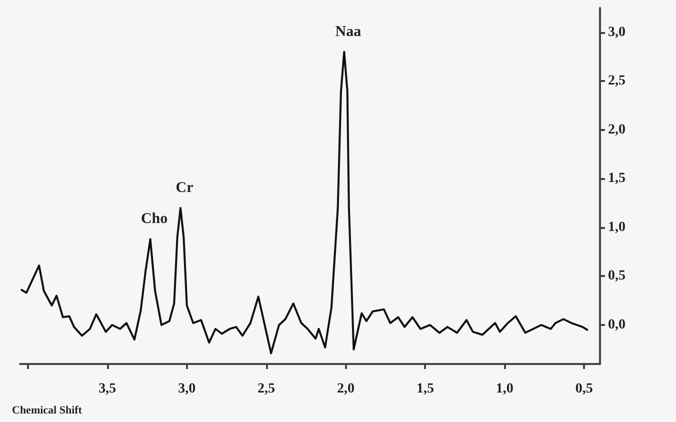 The width and height of the screenshot is (676, 422). Describe the element at coordinates (617, 324) in the screenshot. I see `y-tick-label: 0,0` at that location.